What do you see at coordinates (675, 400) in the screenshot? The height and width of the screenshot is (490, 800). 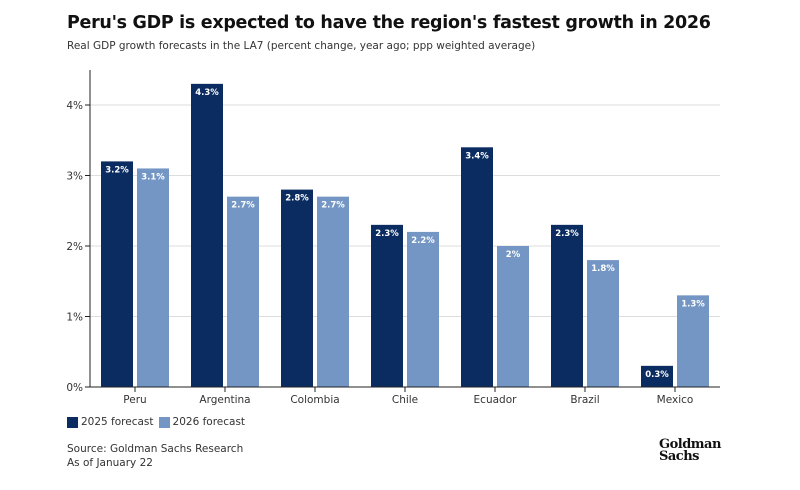 I see `x-tick-label: Mexico` at bounding box center [675, 400].